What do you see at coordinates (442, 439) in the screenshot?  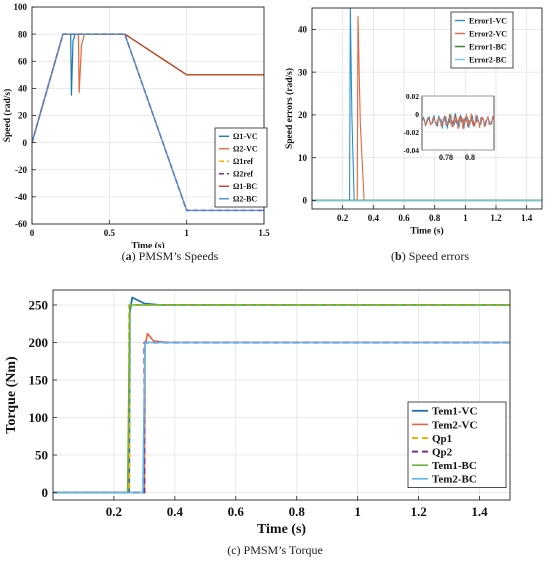 I see `legend-entry: Qp1` at bounding box center [442, 439].